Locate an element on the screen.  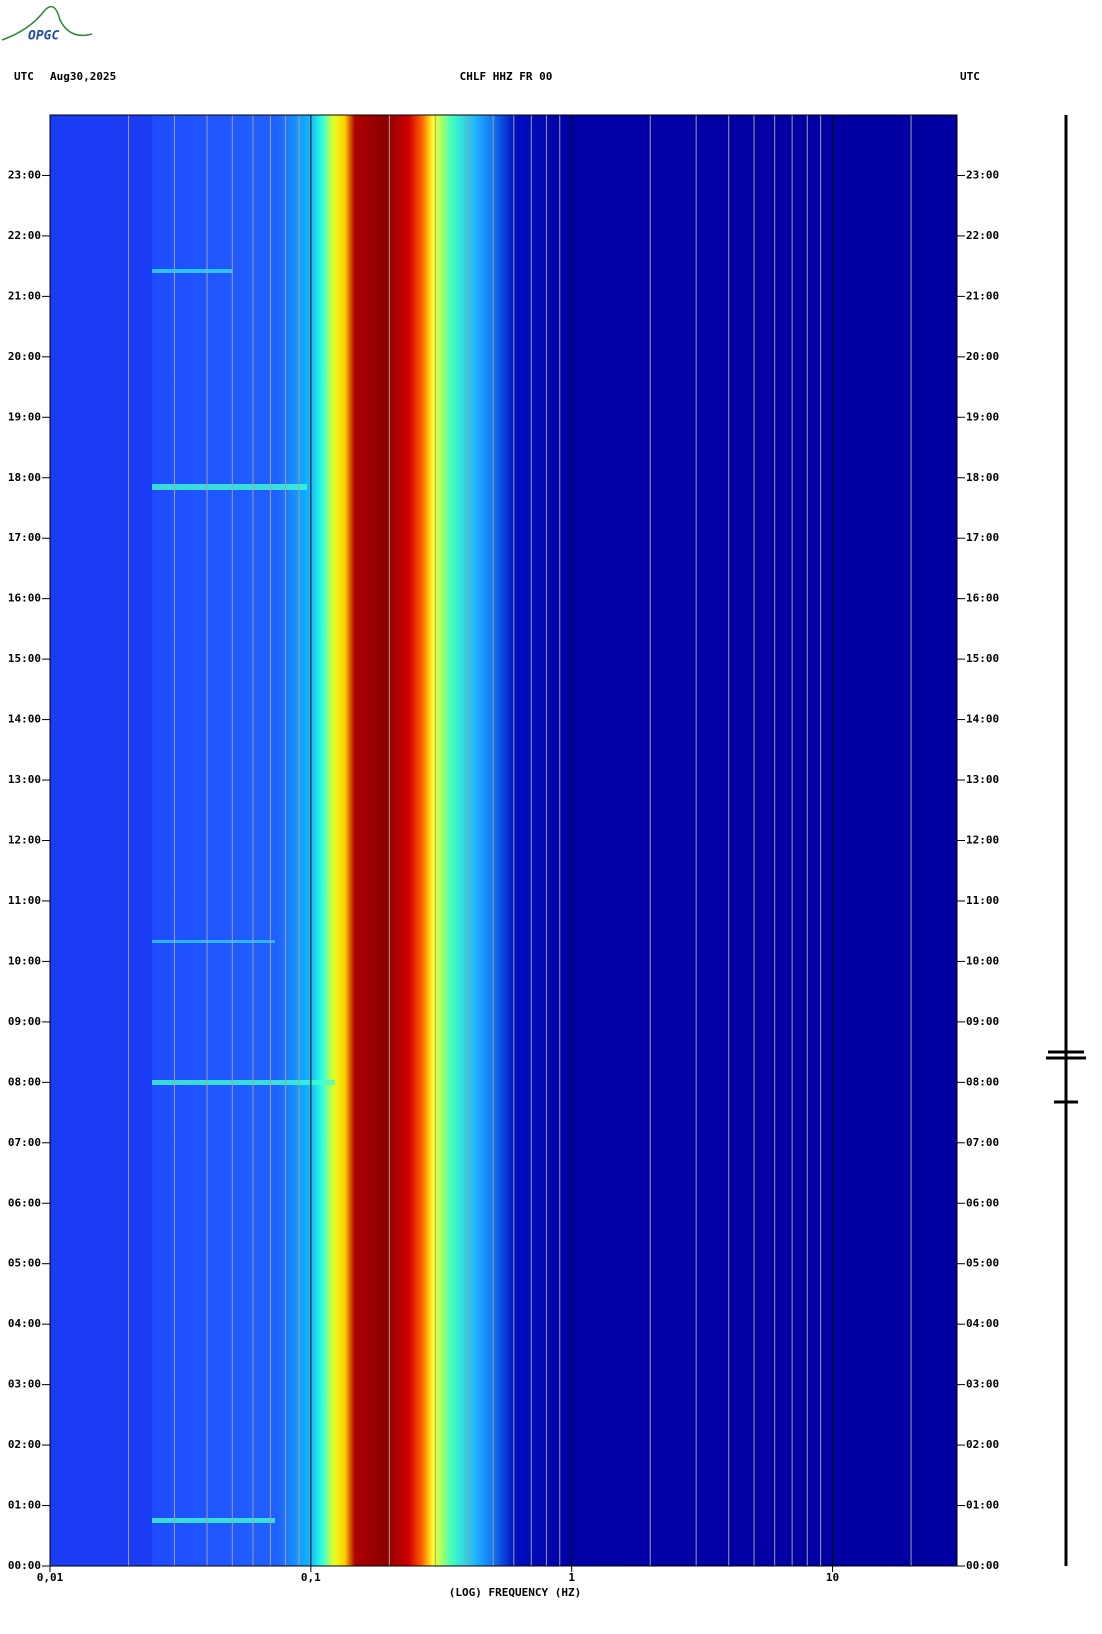
y-tick-label-left: 19:00 is located at coordinates (24, 416).